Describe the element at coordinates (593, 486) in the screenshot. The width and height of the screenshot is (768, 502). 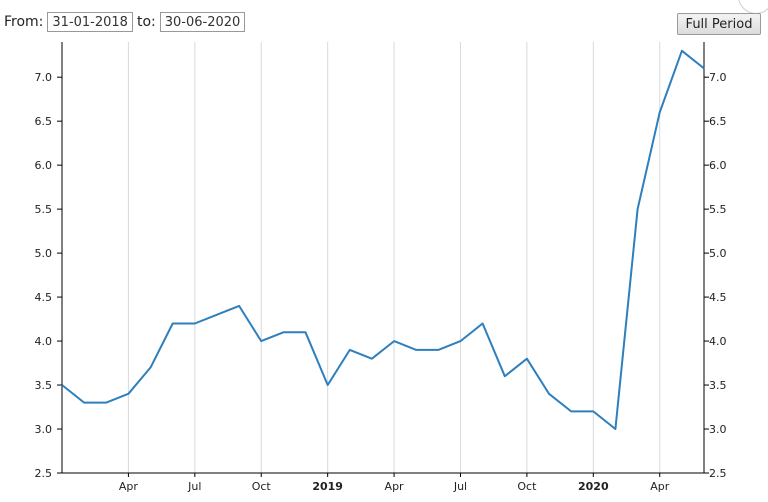
I see `x-tick-label: 2020` at that location.